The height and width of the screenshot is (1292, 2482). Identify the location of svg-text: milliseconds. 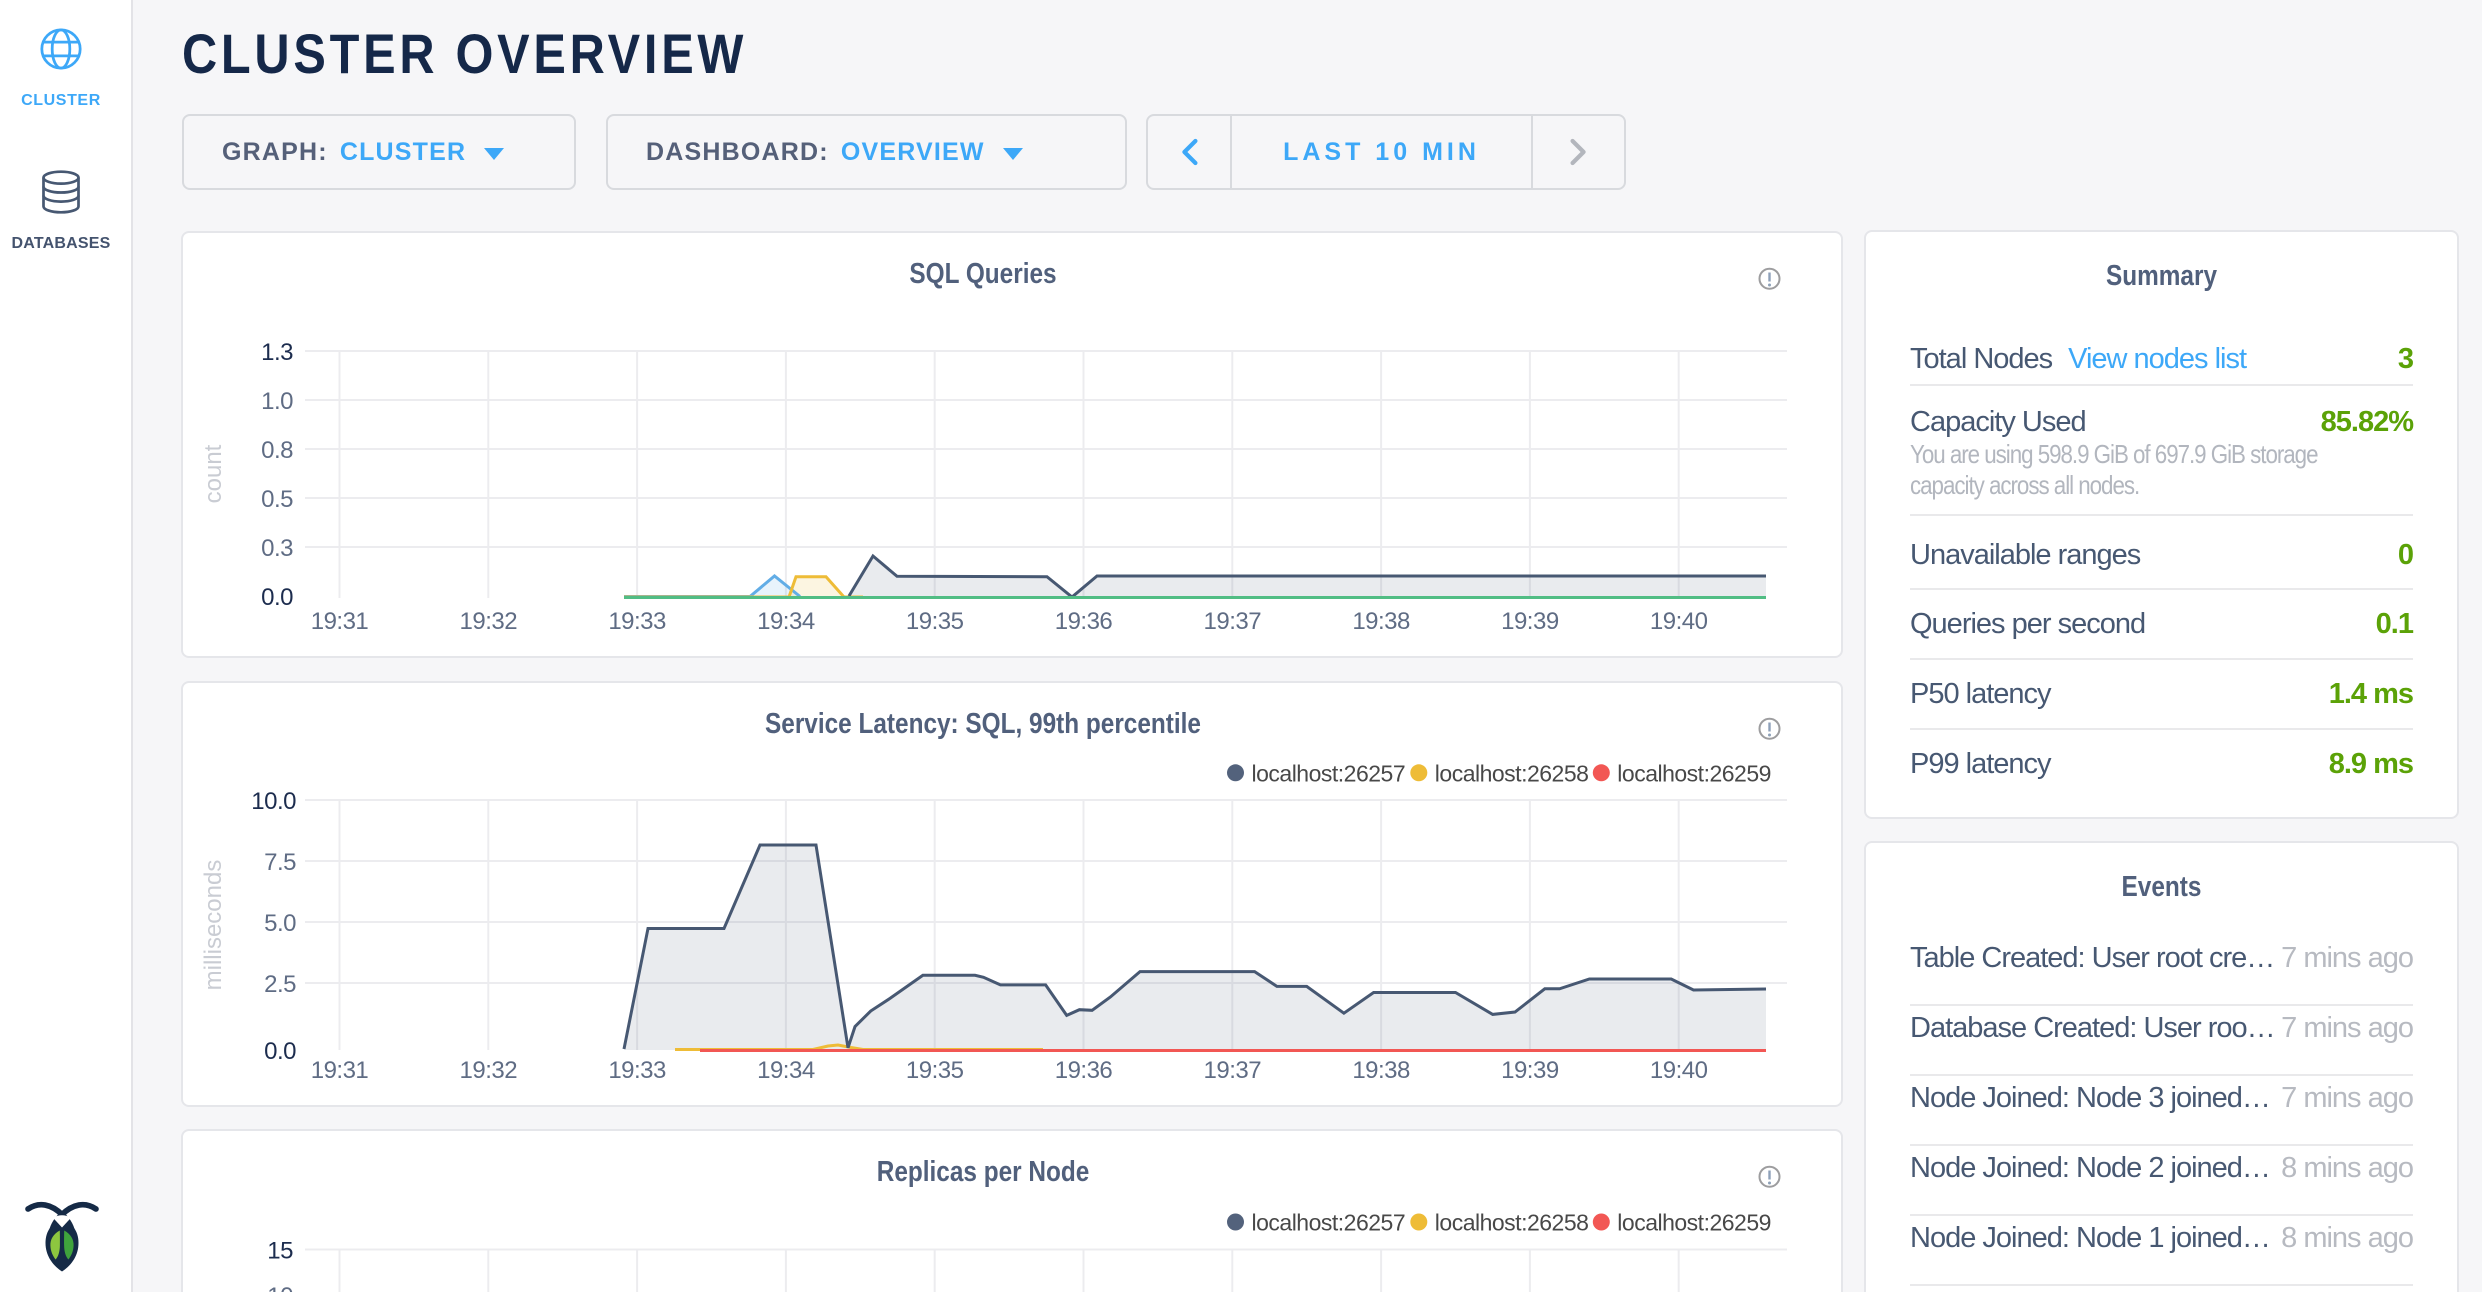
(213, 925).